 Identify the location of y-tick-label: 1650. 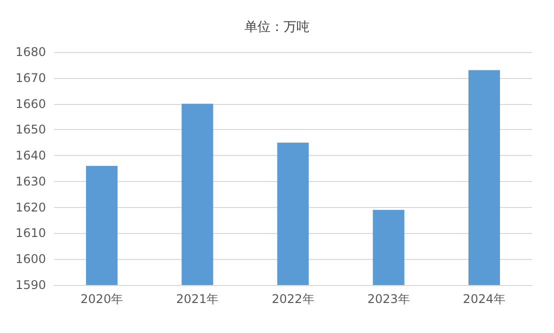
(30, 129).